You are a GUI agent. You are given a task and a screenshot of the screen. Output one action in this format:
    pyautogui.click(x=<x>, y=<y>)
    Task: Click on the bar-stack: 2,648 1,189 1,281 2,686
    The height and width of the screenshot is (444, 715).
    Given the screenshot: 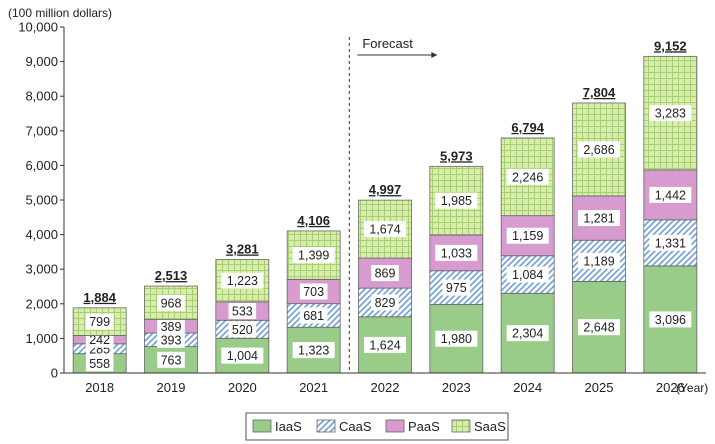 What is the action you would take?
    pyautogui.click(x=599, y=238)
    